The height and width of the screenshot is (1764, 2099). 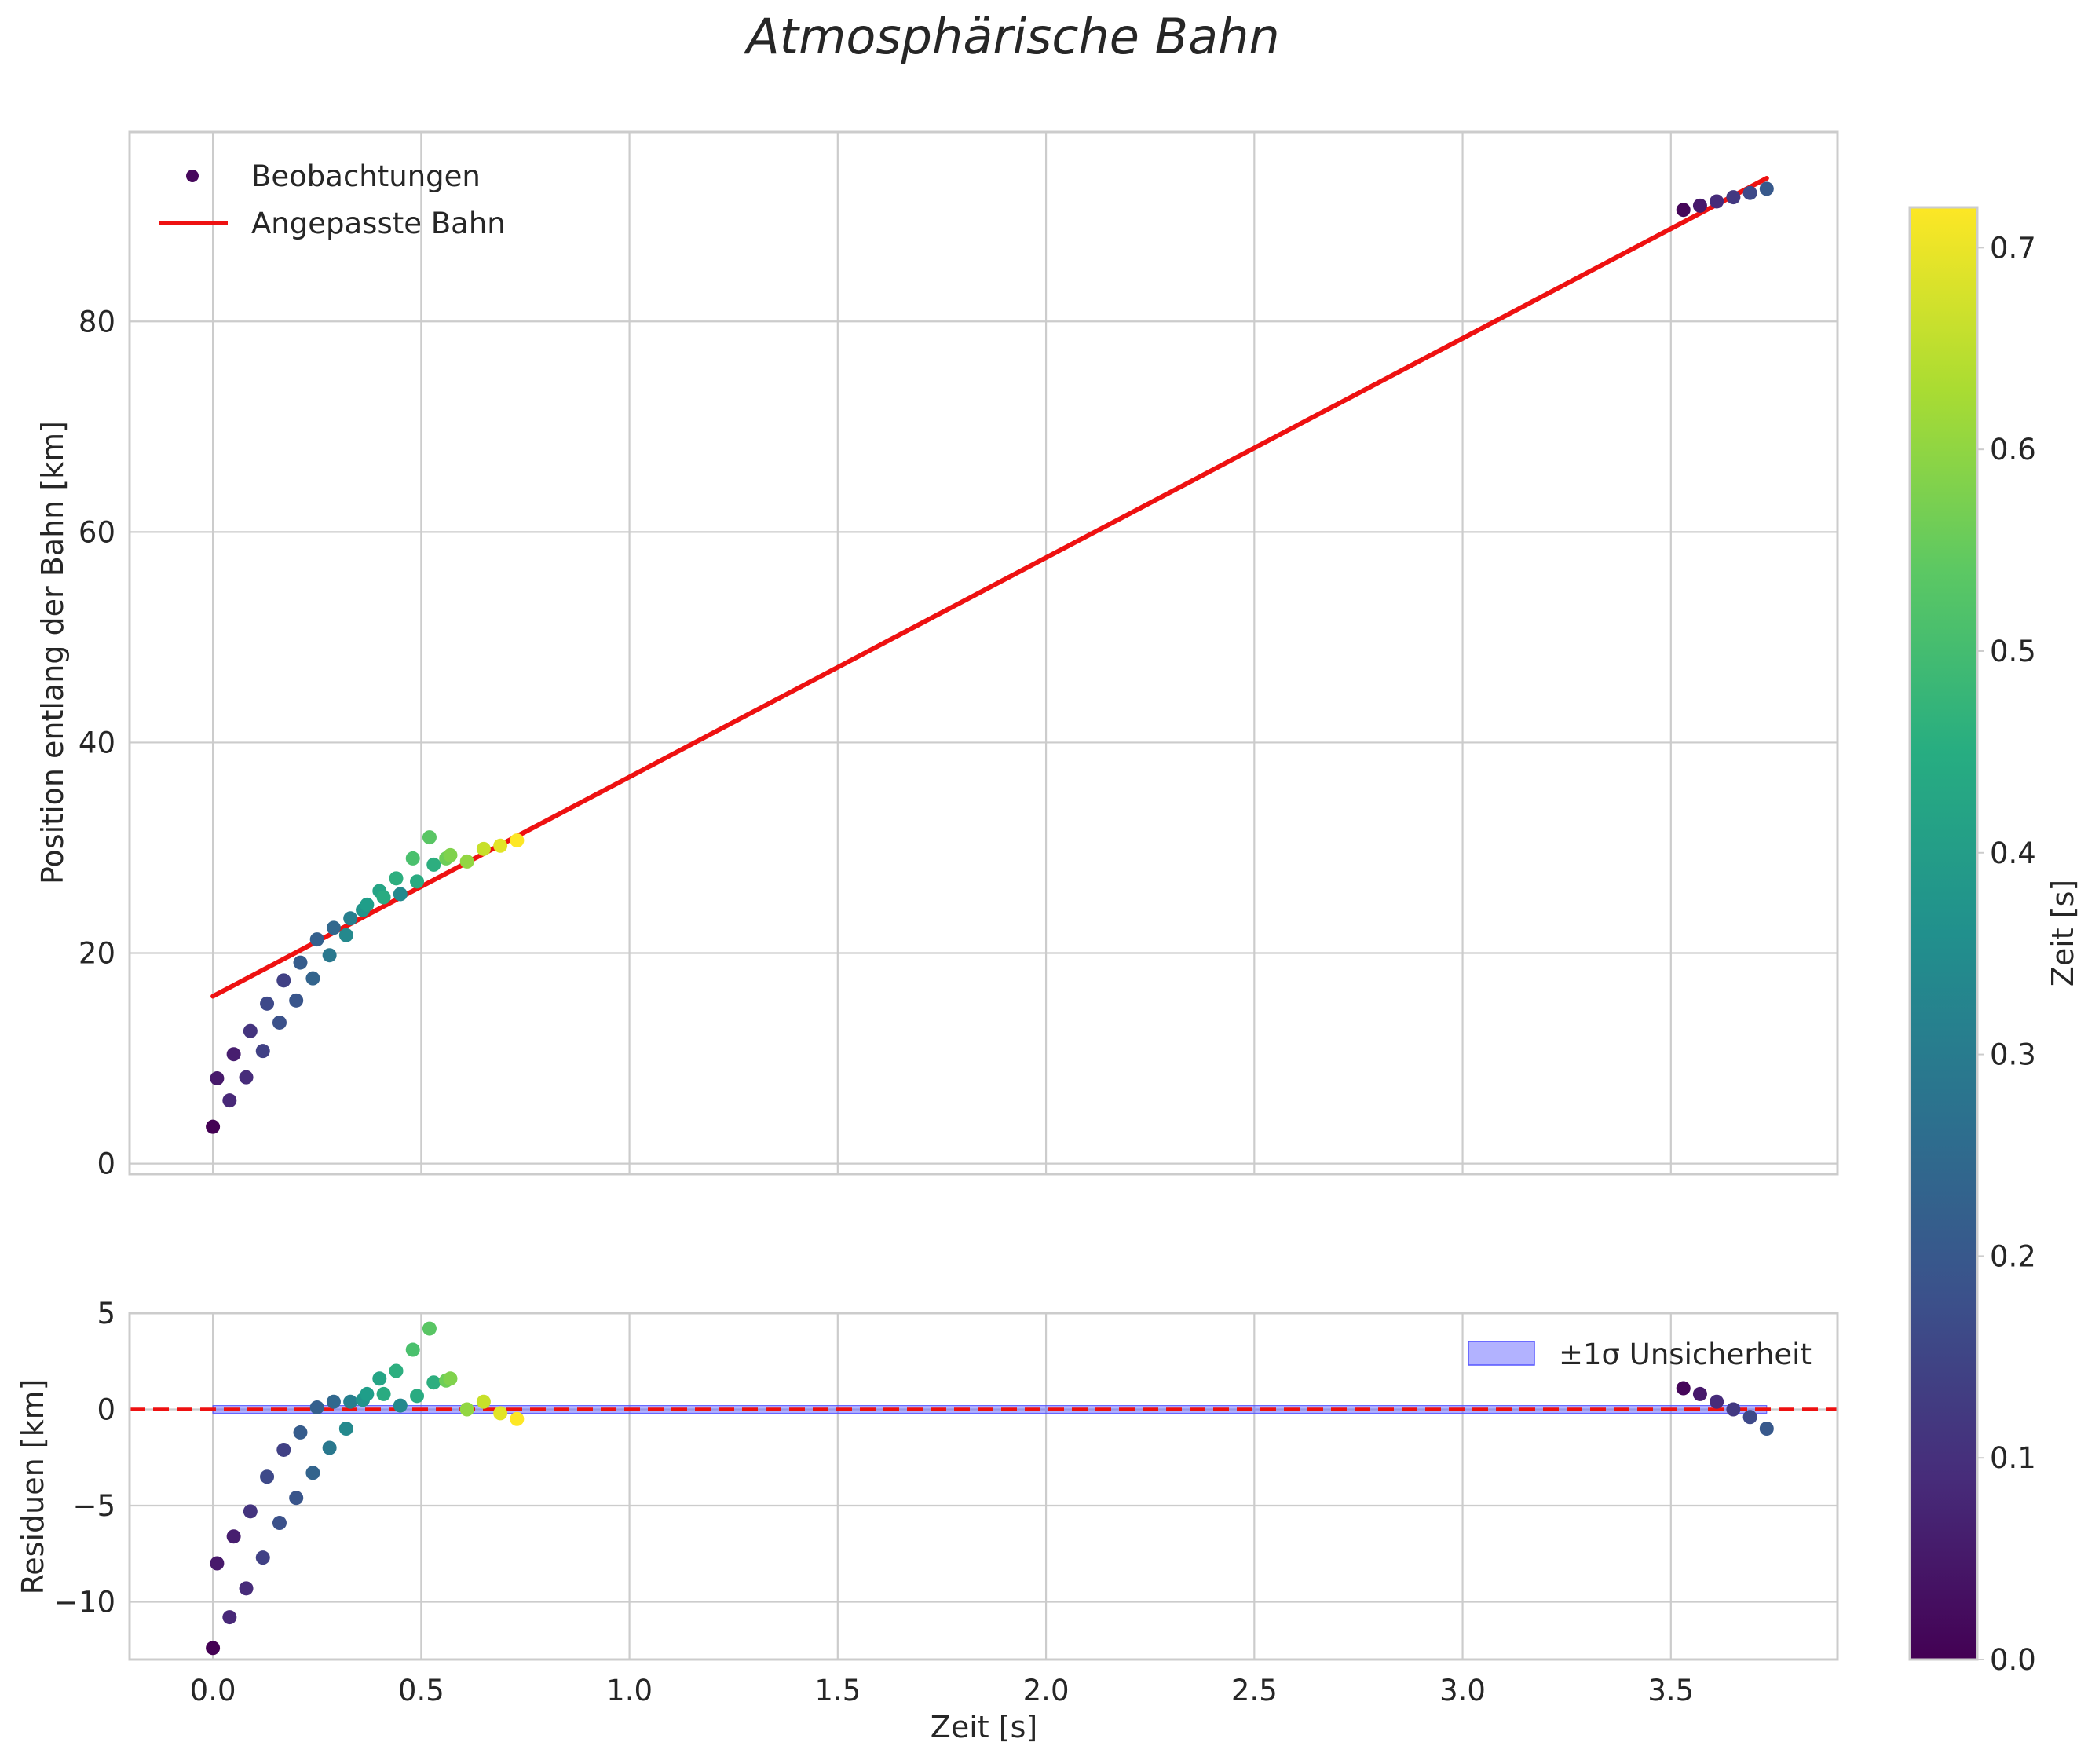 What do you see at coordinates (2013, 1660) in the screenshot?
I see `colorbar-tick-label: 0.0` at bounding box center [2013, 1660].